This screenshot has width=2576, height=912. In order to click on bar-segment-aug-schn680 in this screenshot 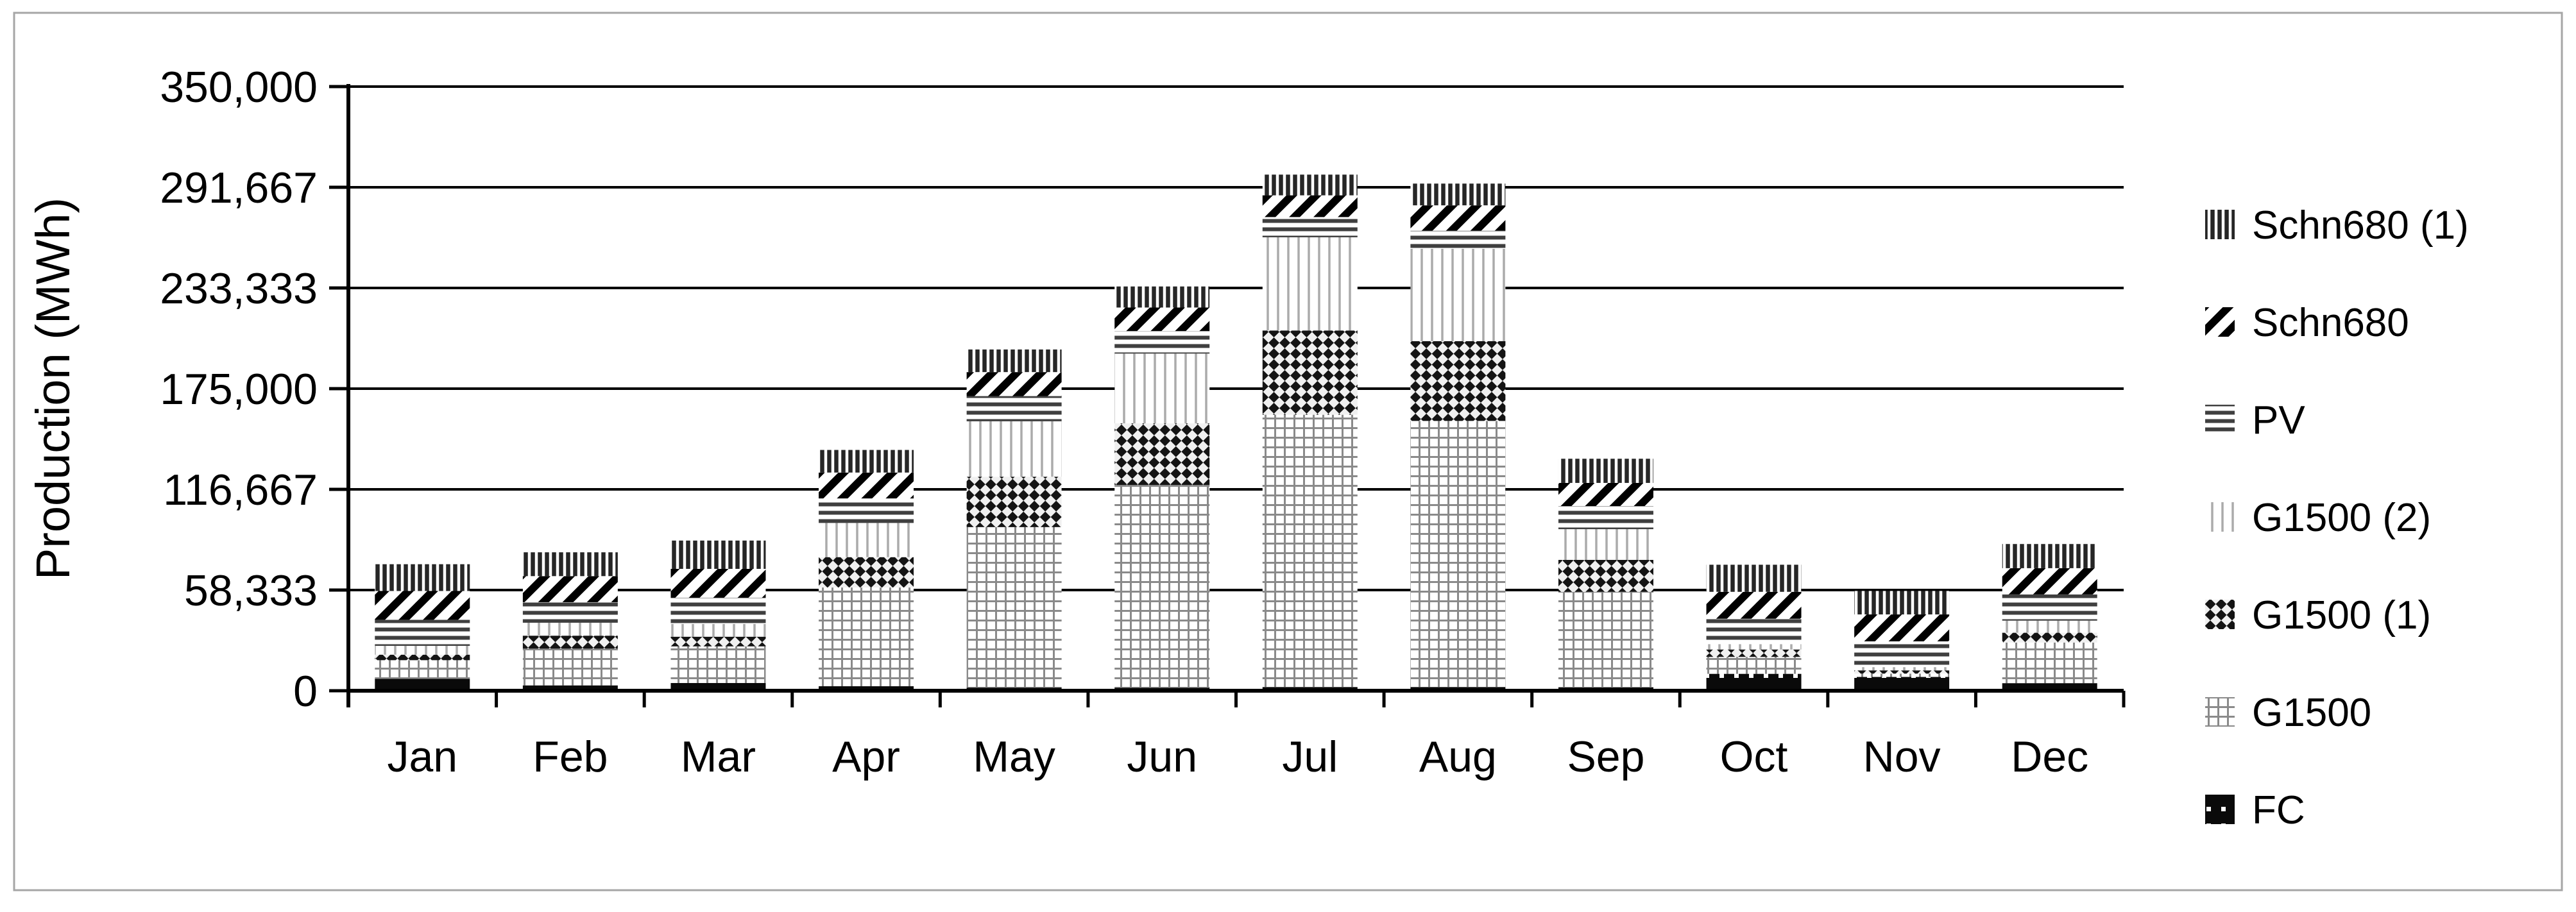, I will do `click(1458, 218)`.